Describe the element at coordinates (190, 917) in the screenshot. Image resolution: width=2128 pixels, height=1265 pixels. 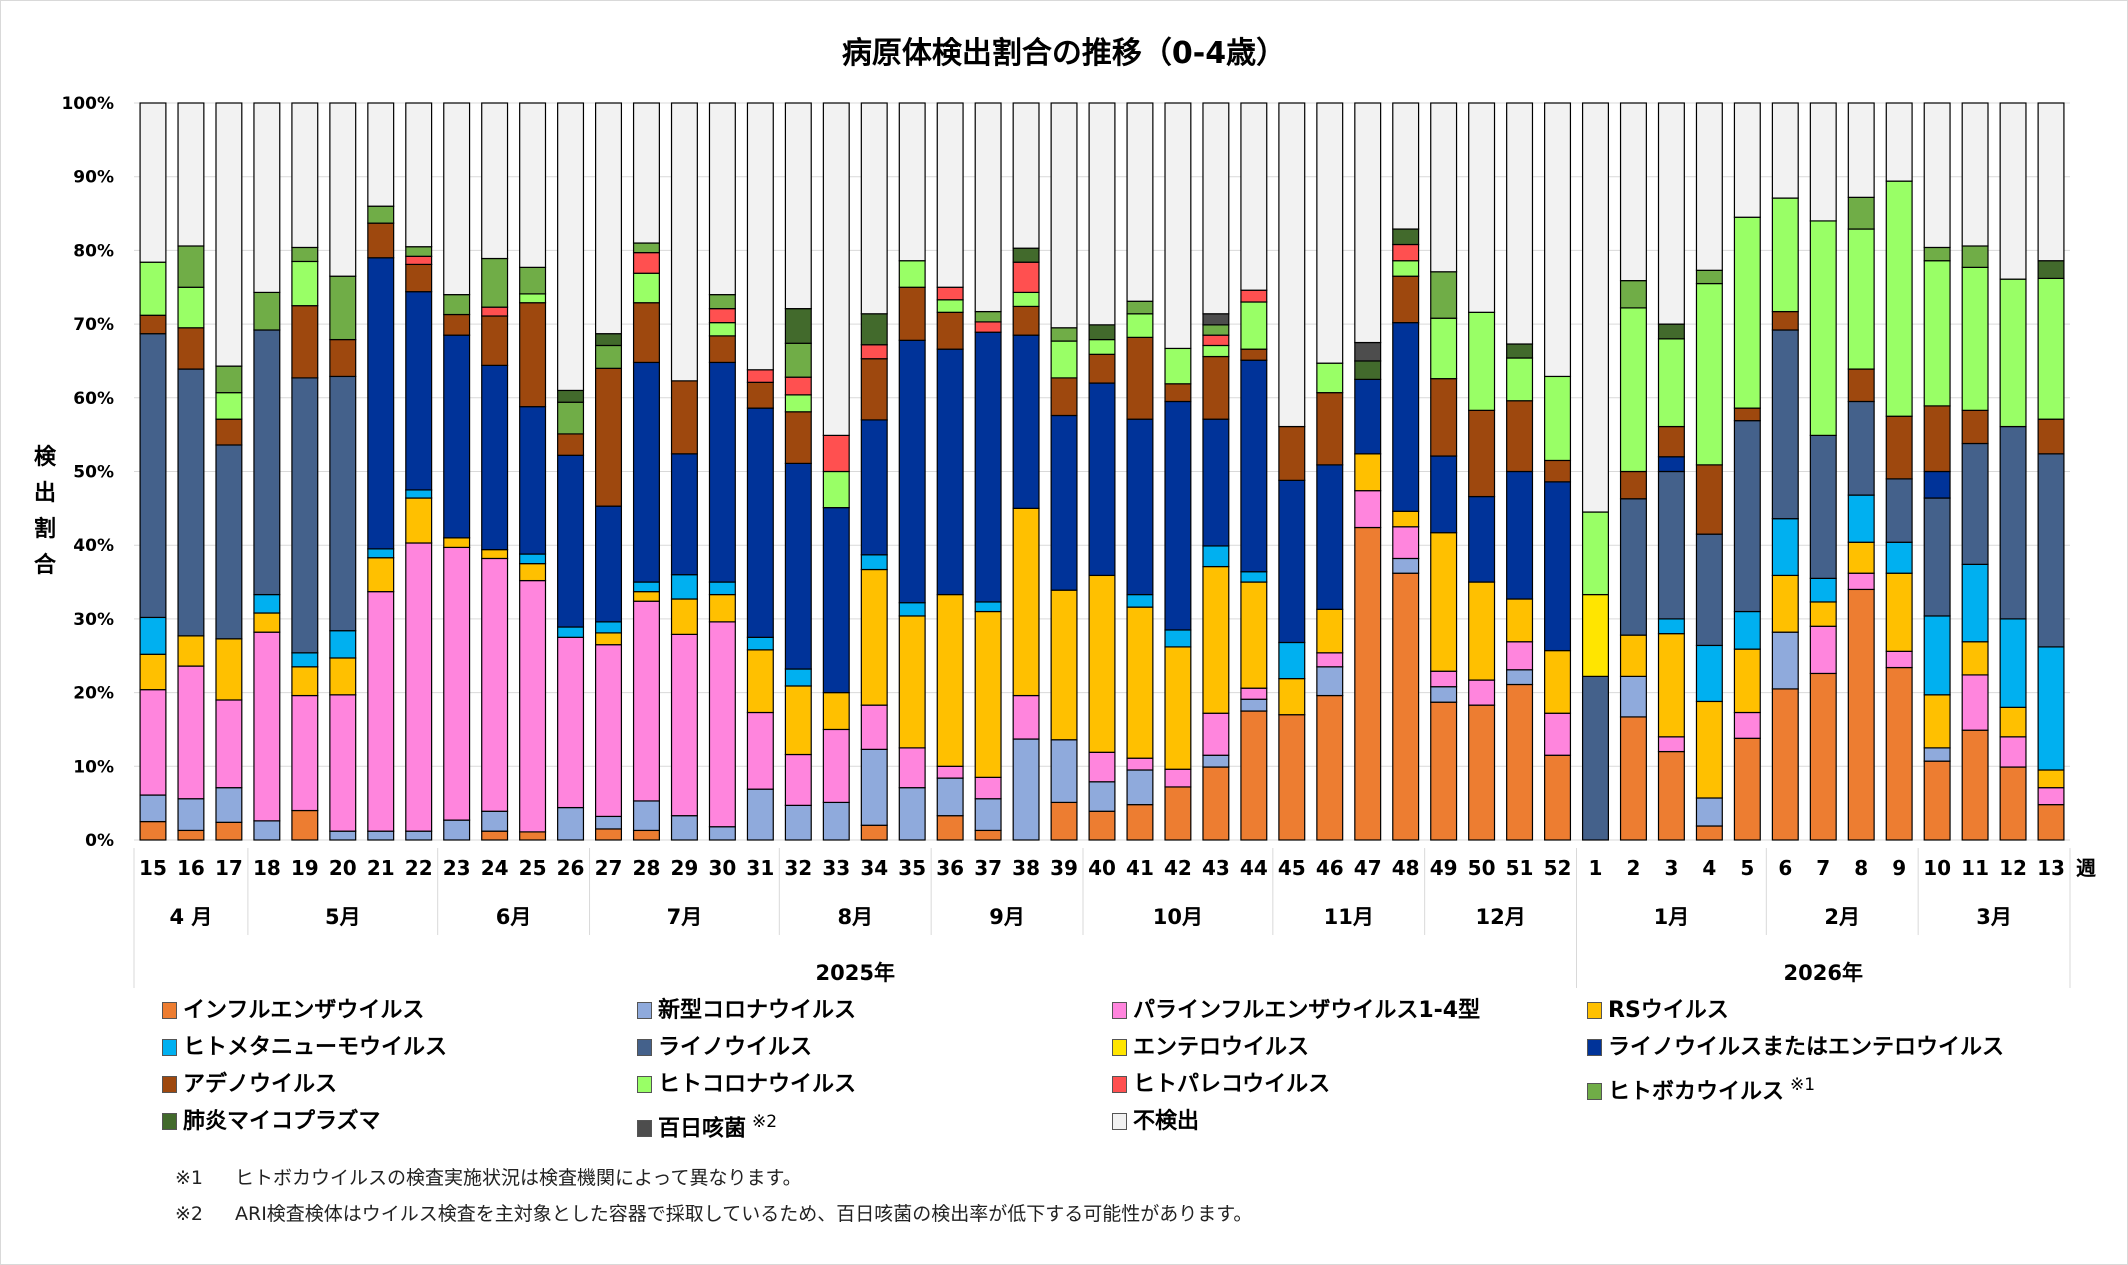
I see `month-label: 4 月` at that location.